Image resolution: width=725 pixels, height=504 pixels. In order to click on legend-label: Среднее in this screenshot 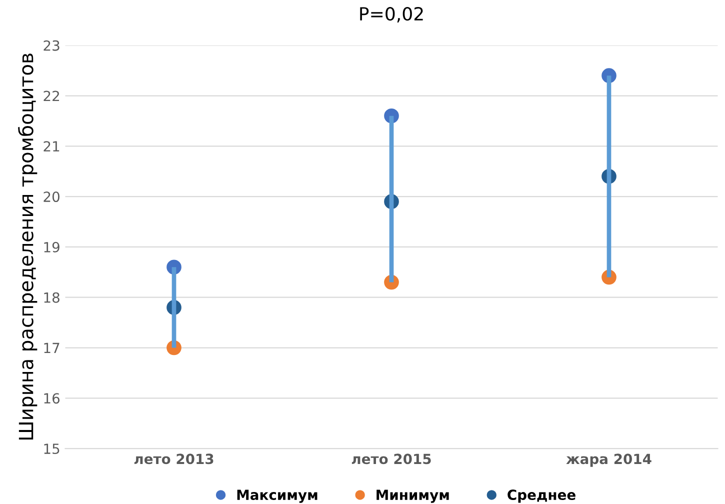, I will do `click(542, 496)`.